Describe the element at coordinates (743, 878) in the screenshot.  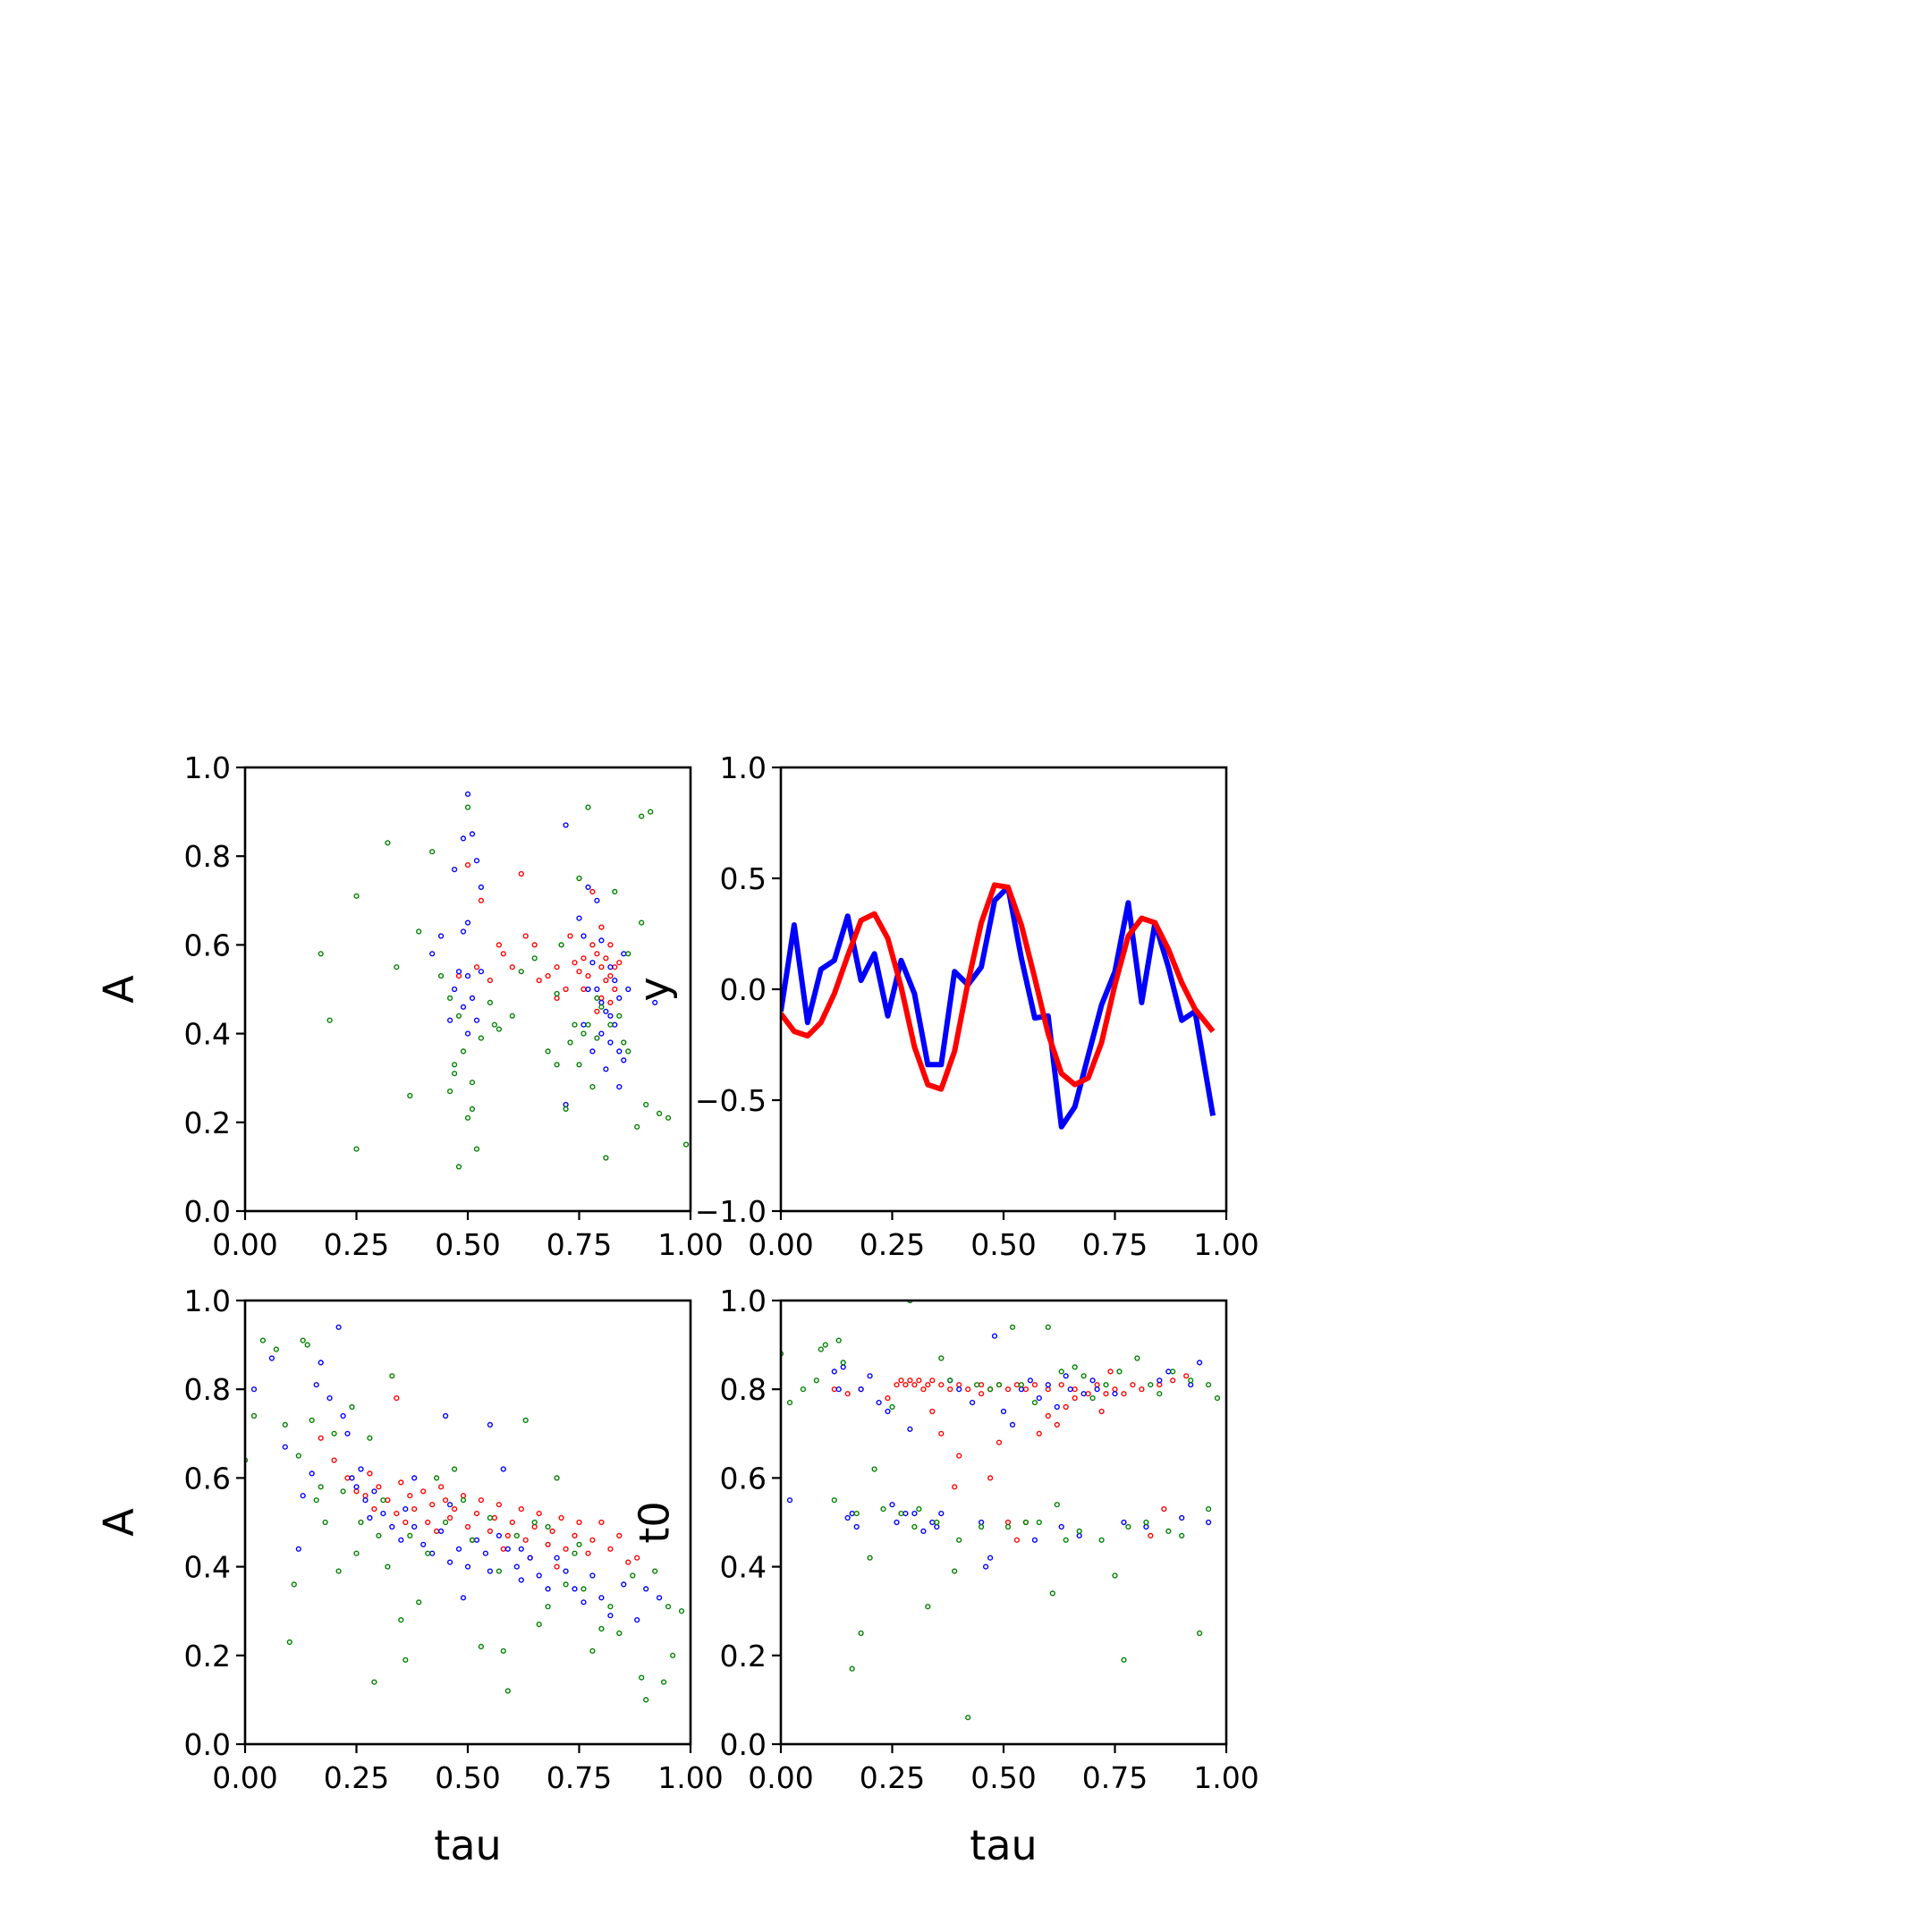
I see `y-tick-label: 0.5` at that location.